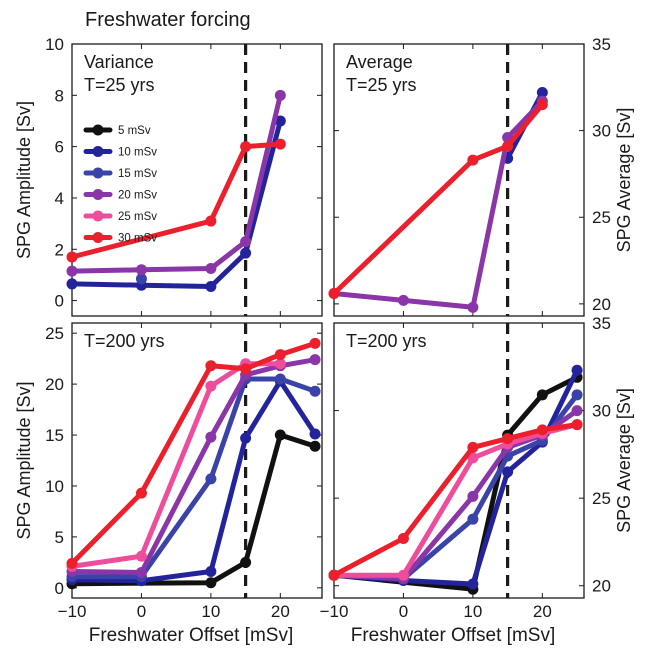  Describe the element at coordinates (54, 435) in the screenshot. I see `y-tick-label: 15` at that location.